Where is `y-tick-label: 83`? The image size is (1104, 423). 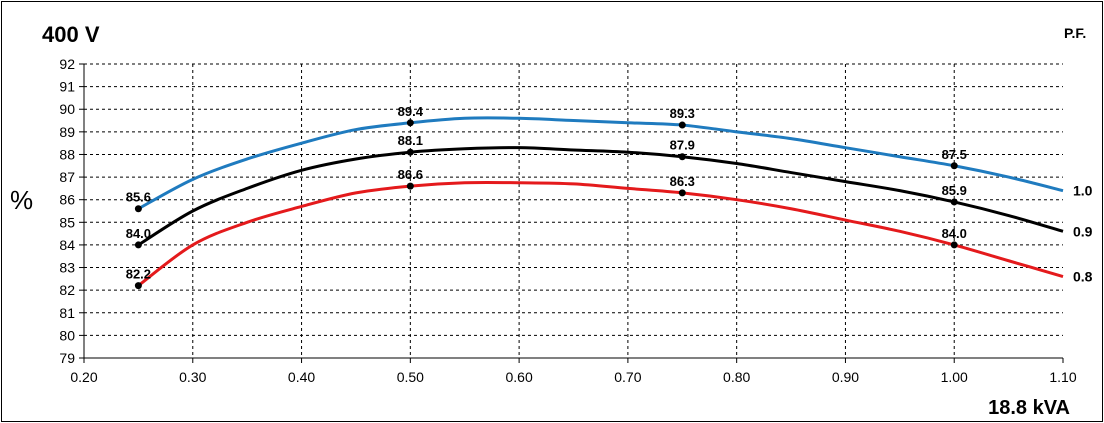
y-tick-label: 83 is located at coordinates (67, 268).